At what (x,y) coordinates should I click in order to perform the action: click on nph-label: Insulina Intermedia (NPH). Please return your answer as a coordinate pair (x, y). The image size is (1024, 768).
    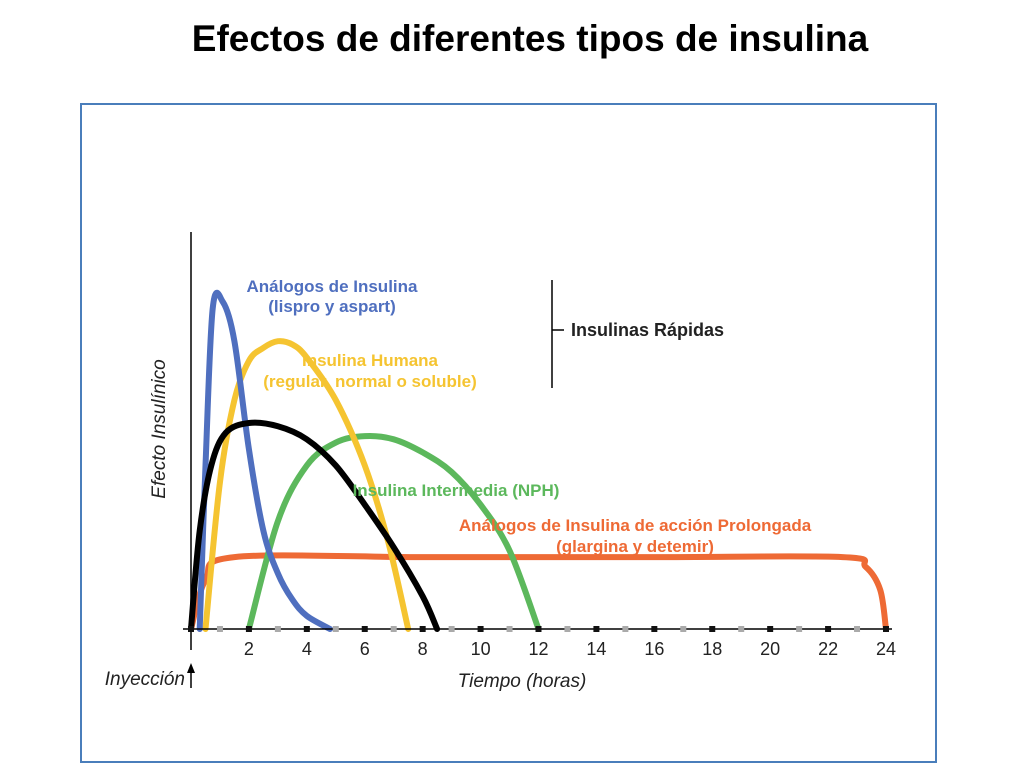
    Looking at the image, I should click on (456, 490).